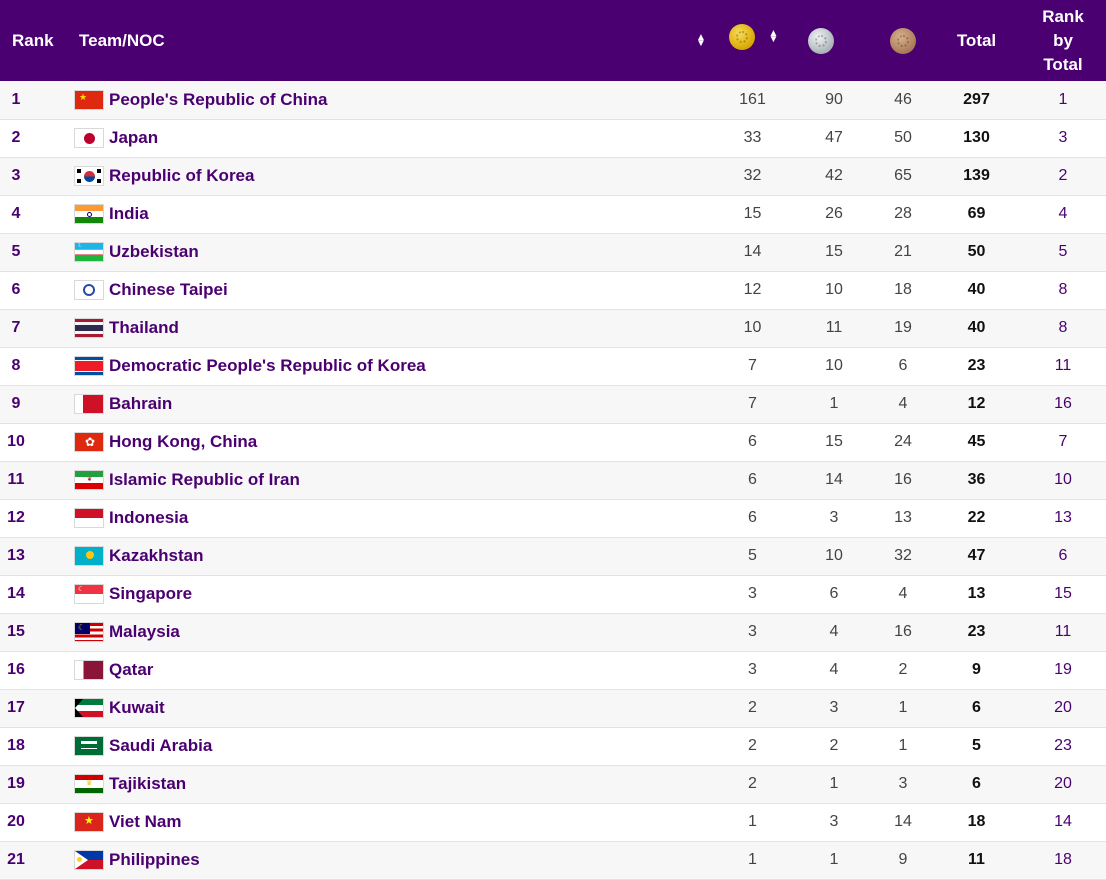 The height and width of the screenshot is (880, 1106). Describe the element at coordinates (267, 365) in the screenshot. I see `team-name: Democratic People's Republic of Korea` at that location.